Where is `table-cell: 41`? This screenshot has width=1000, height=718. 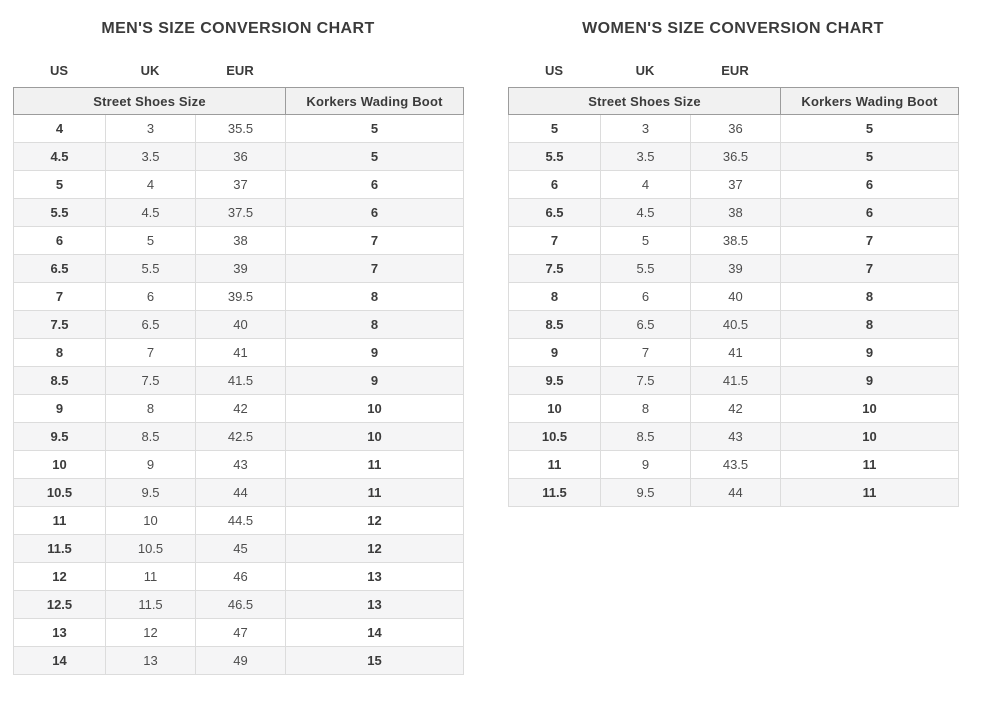
table-cell: 41 is located at coordinates (240, 352).